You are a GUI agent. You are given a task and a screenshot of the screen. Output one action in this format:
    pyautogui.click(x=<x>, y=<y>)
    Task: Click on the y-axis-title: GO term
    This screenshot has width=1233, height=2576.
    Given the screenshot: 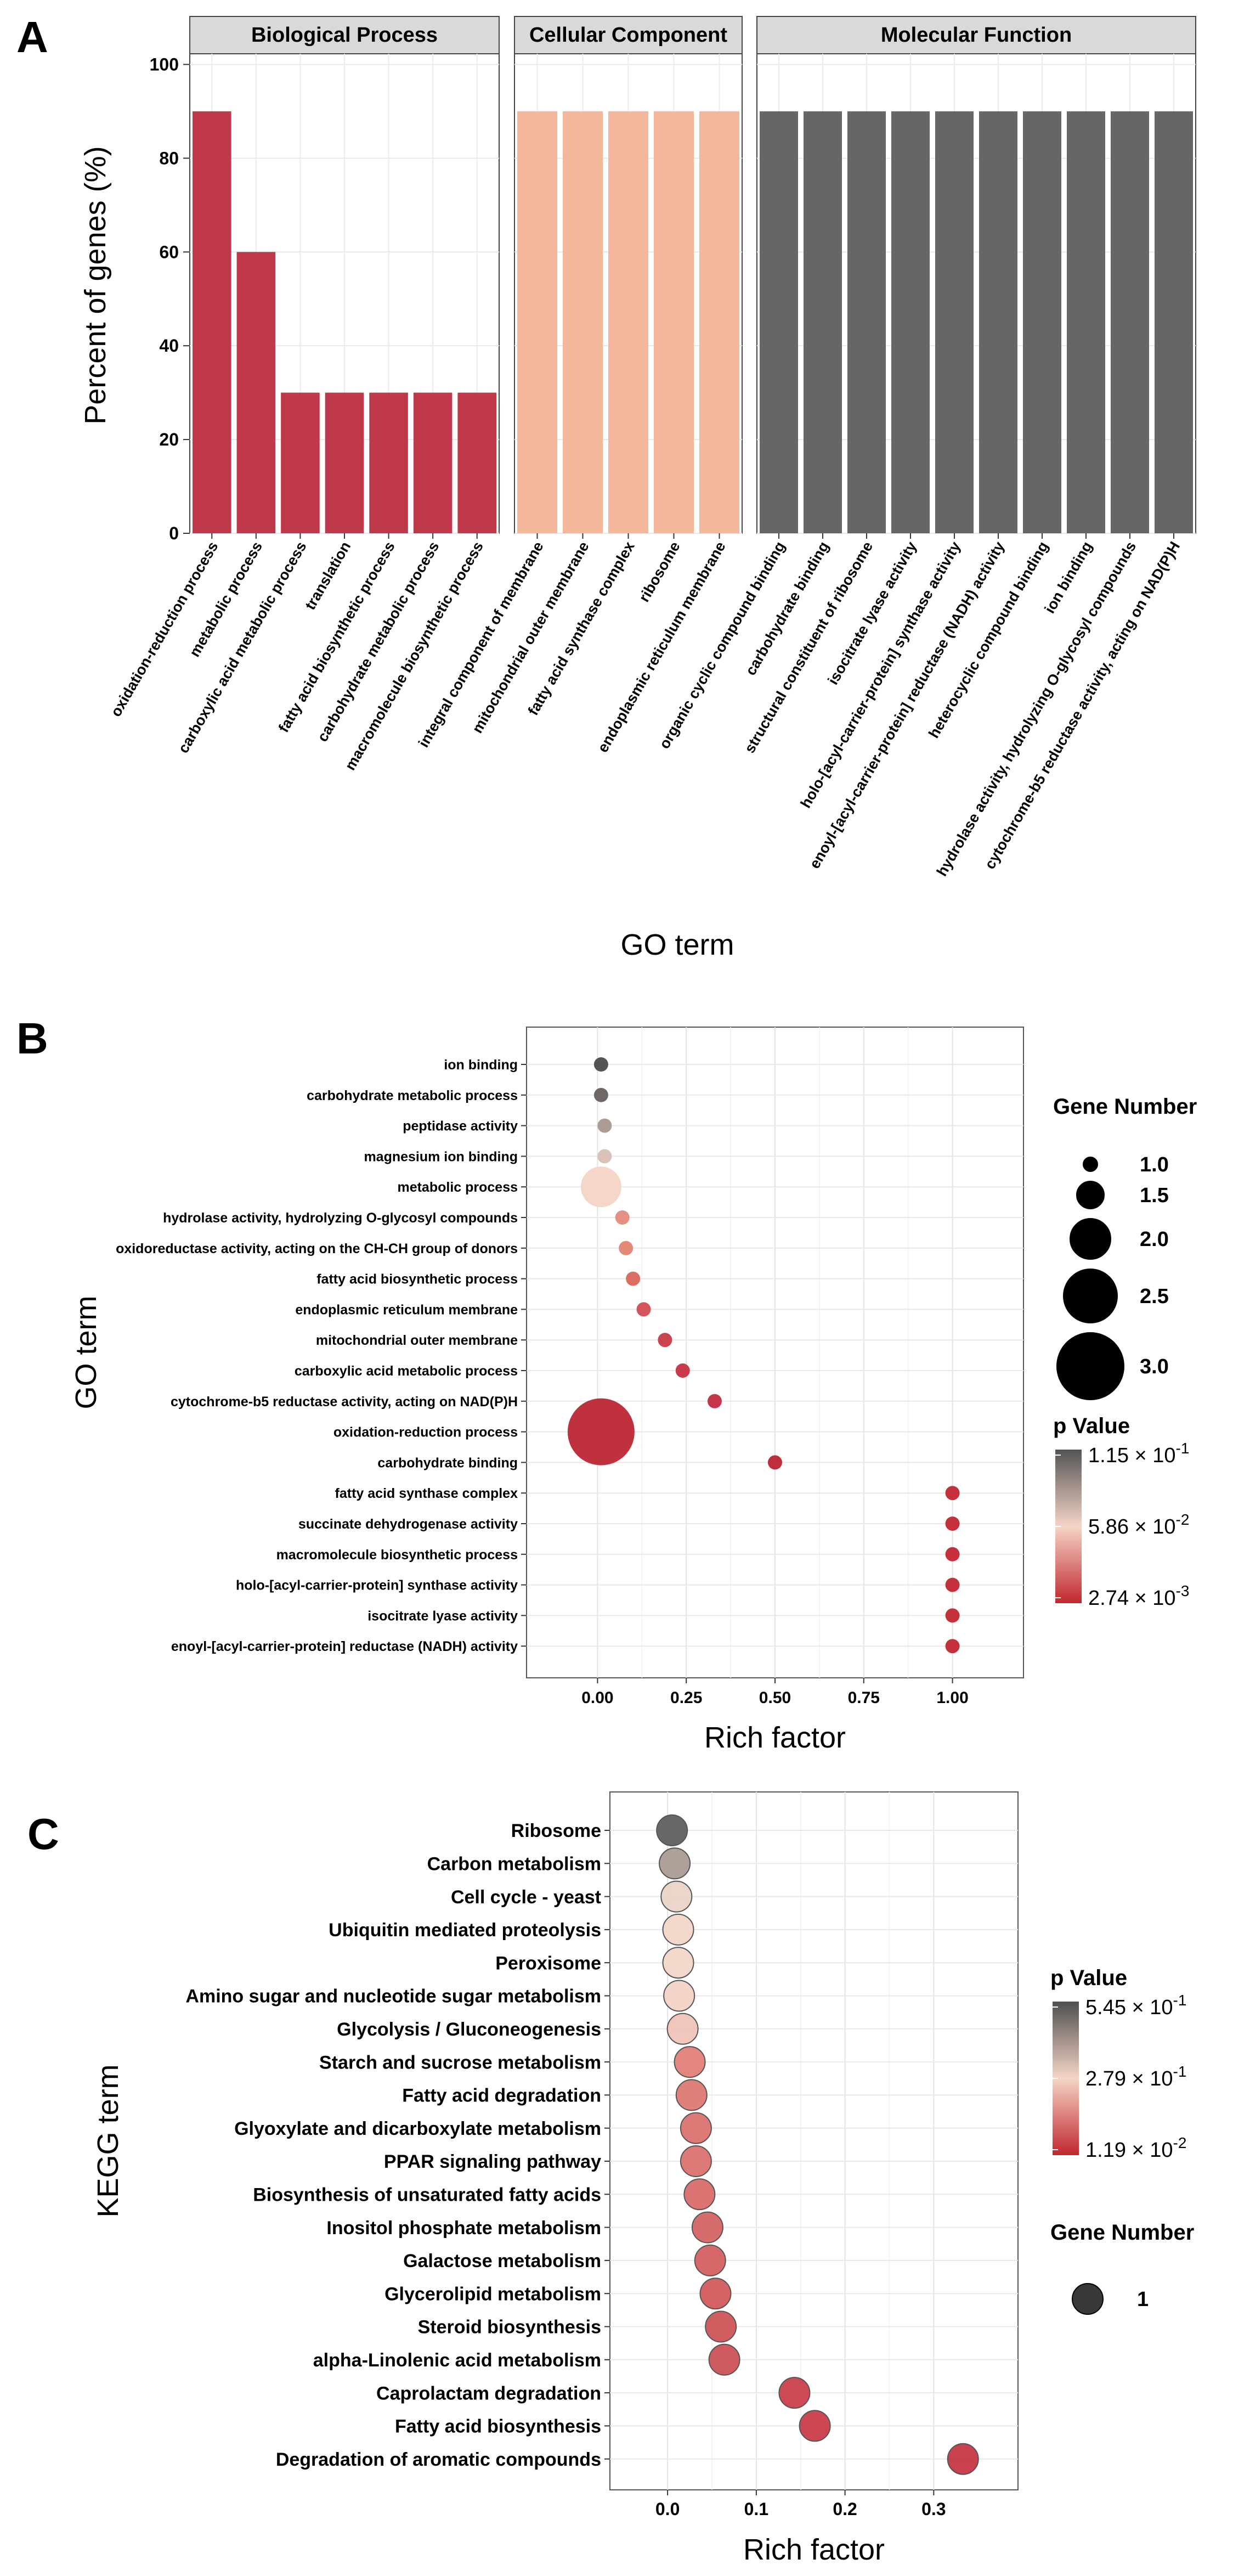 What is the action you would take?
    pyautogui.click(x=86, y=1352)
    